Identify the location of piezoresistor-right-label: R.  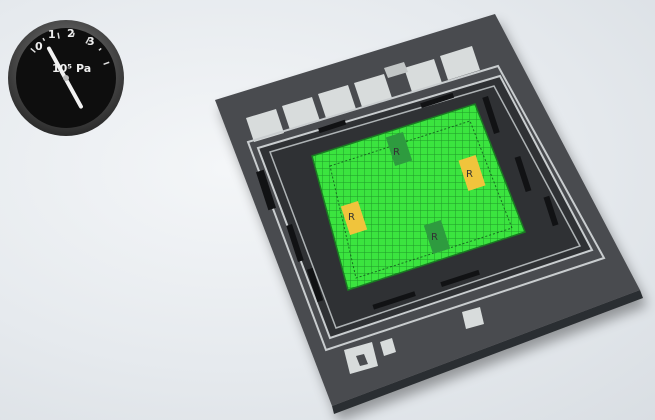
(469, 174).